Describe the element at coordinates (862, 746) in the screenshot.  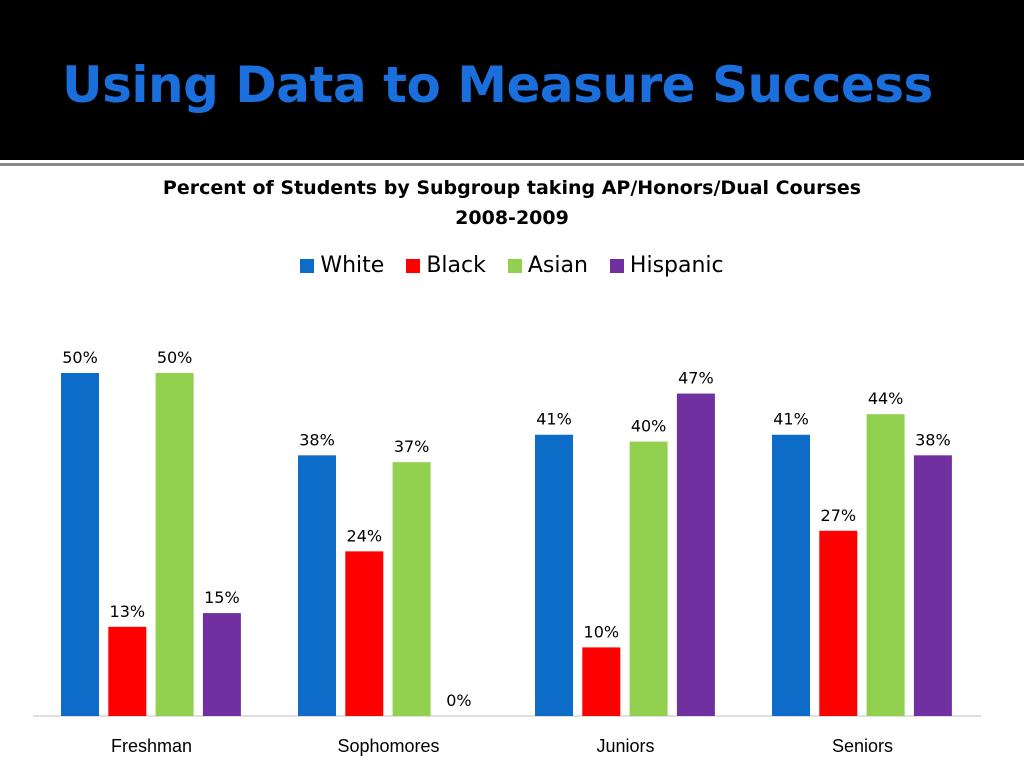
I see `category-label-seniors: Seniors` at that location.